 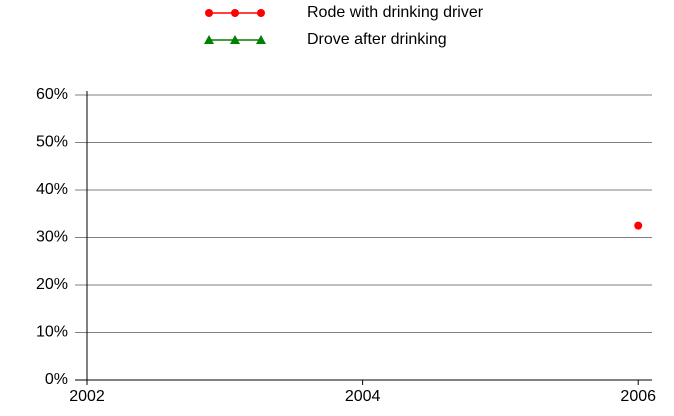 What do you see at coordinates (363, 396) in the screenshot?
I see `x-tick-label: 2004` at bounding box center [363, 396].